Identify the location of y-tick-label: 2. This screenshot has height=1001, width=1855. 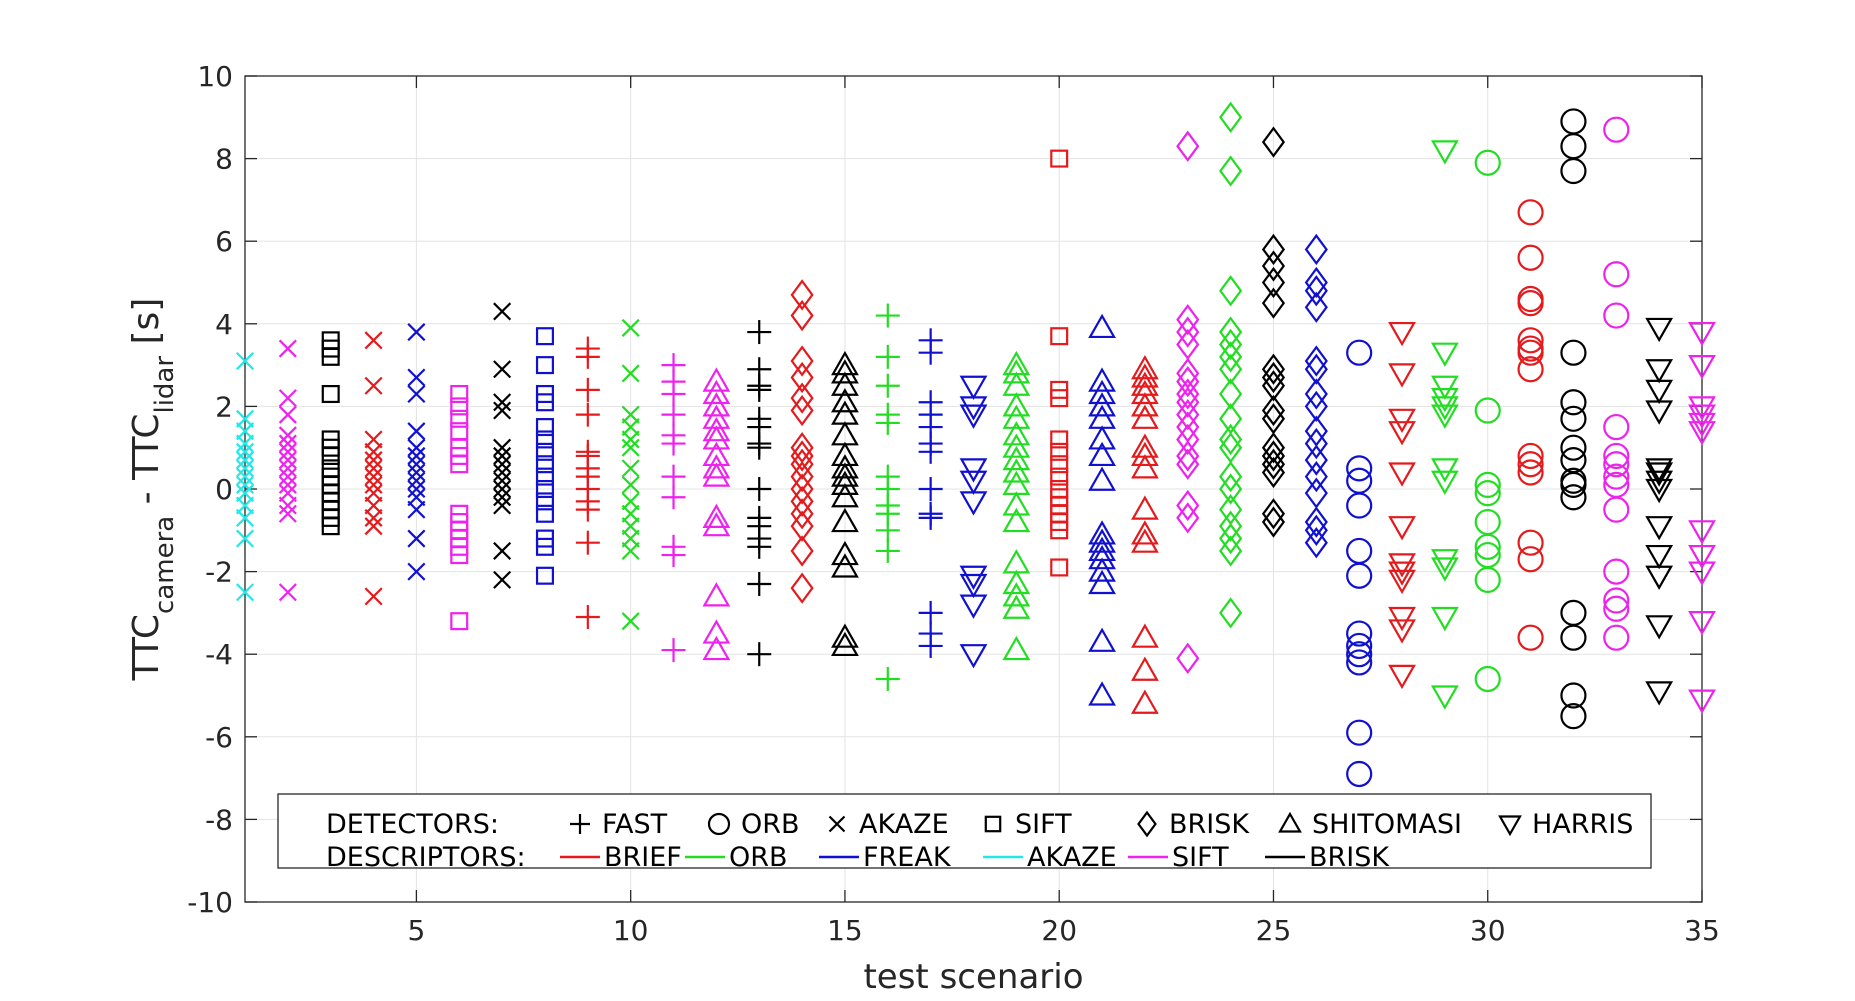
(224, 406).